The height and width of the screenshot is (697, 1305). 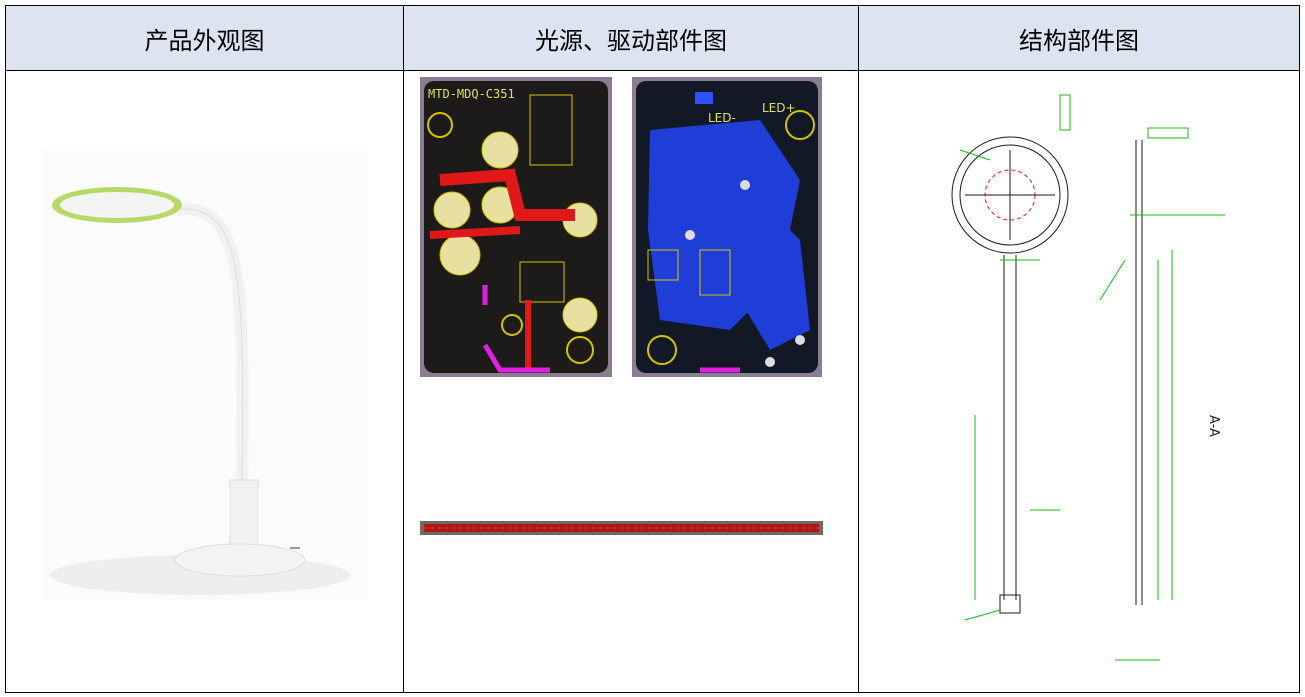 What do you see at coordinates (722, 118) in the screenshot?
I see `pad-label: LED-` at bounding box center [722, 118].